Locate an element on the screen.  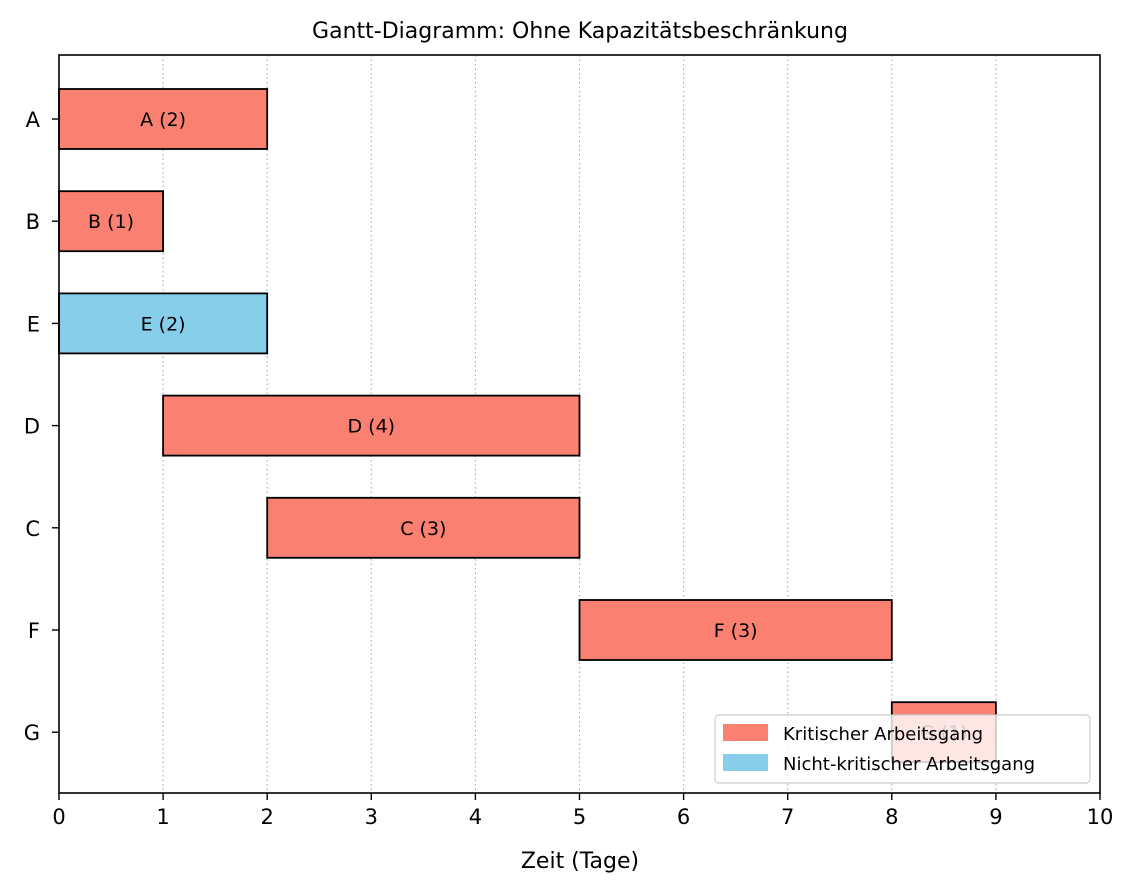
legend-swatch-noncritical is located at coordinates (745, 762).